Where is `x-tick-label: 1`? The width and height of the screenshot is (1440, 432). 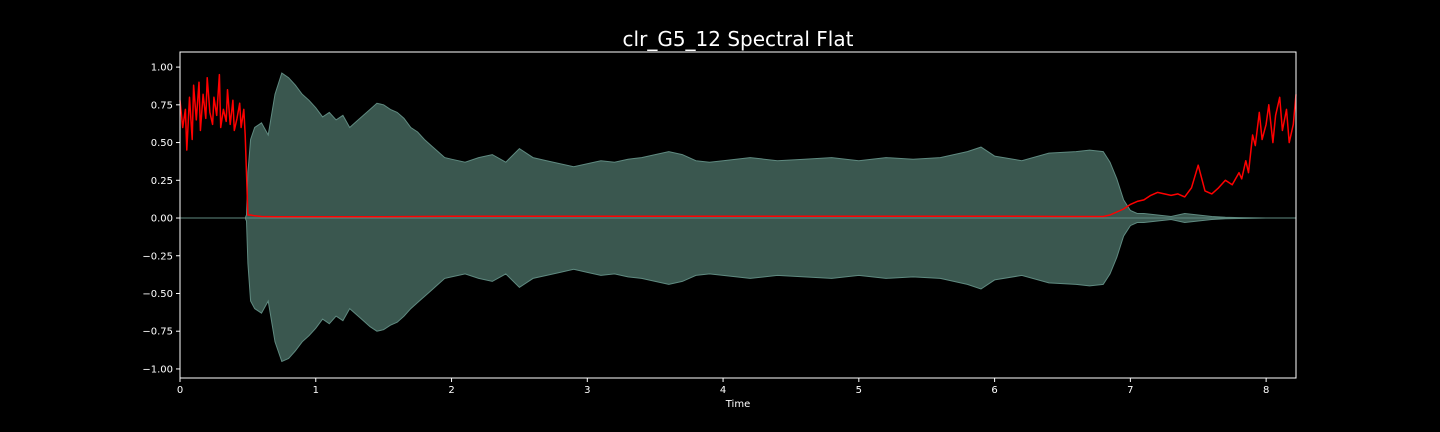 x-tick-label: 1 is located at coordinates (316, 390).